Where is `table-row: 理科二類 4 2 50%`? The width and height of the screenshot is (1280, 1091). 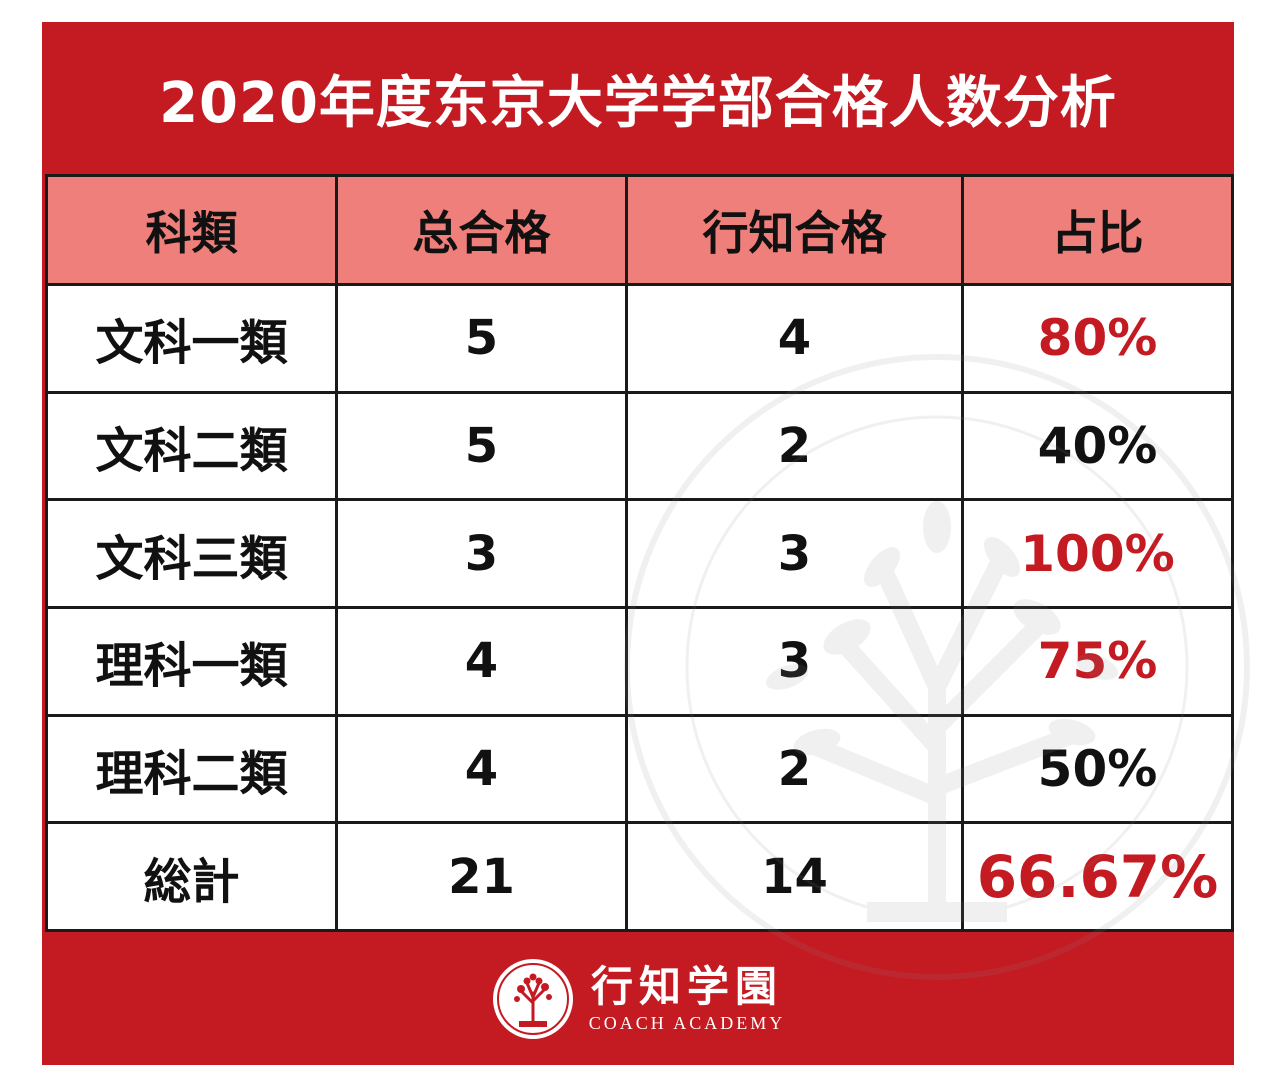
table-row: 理科二類 4 2 50% is located at coordinates (639, 769).